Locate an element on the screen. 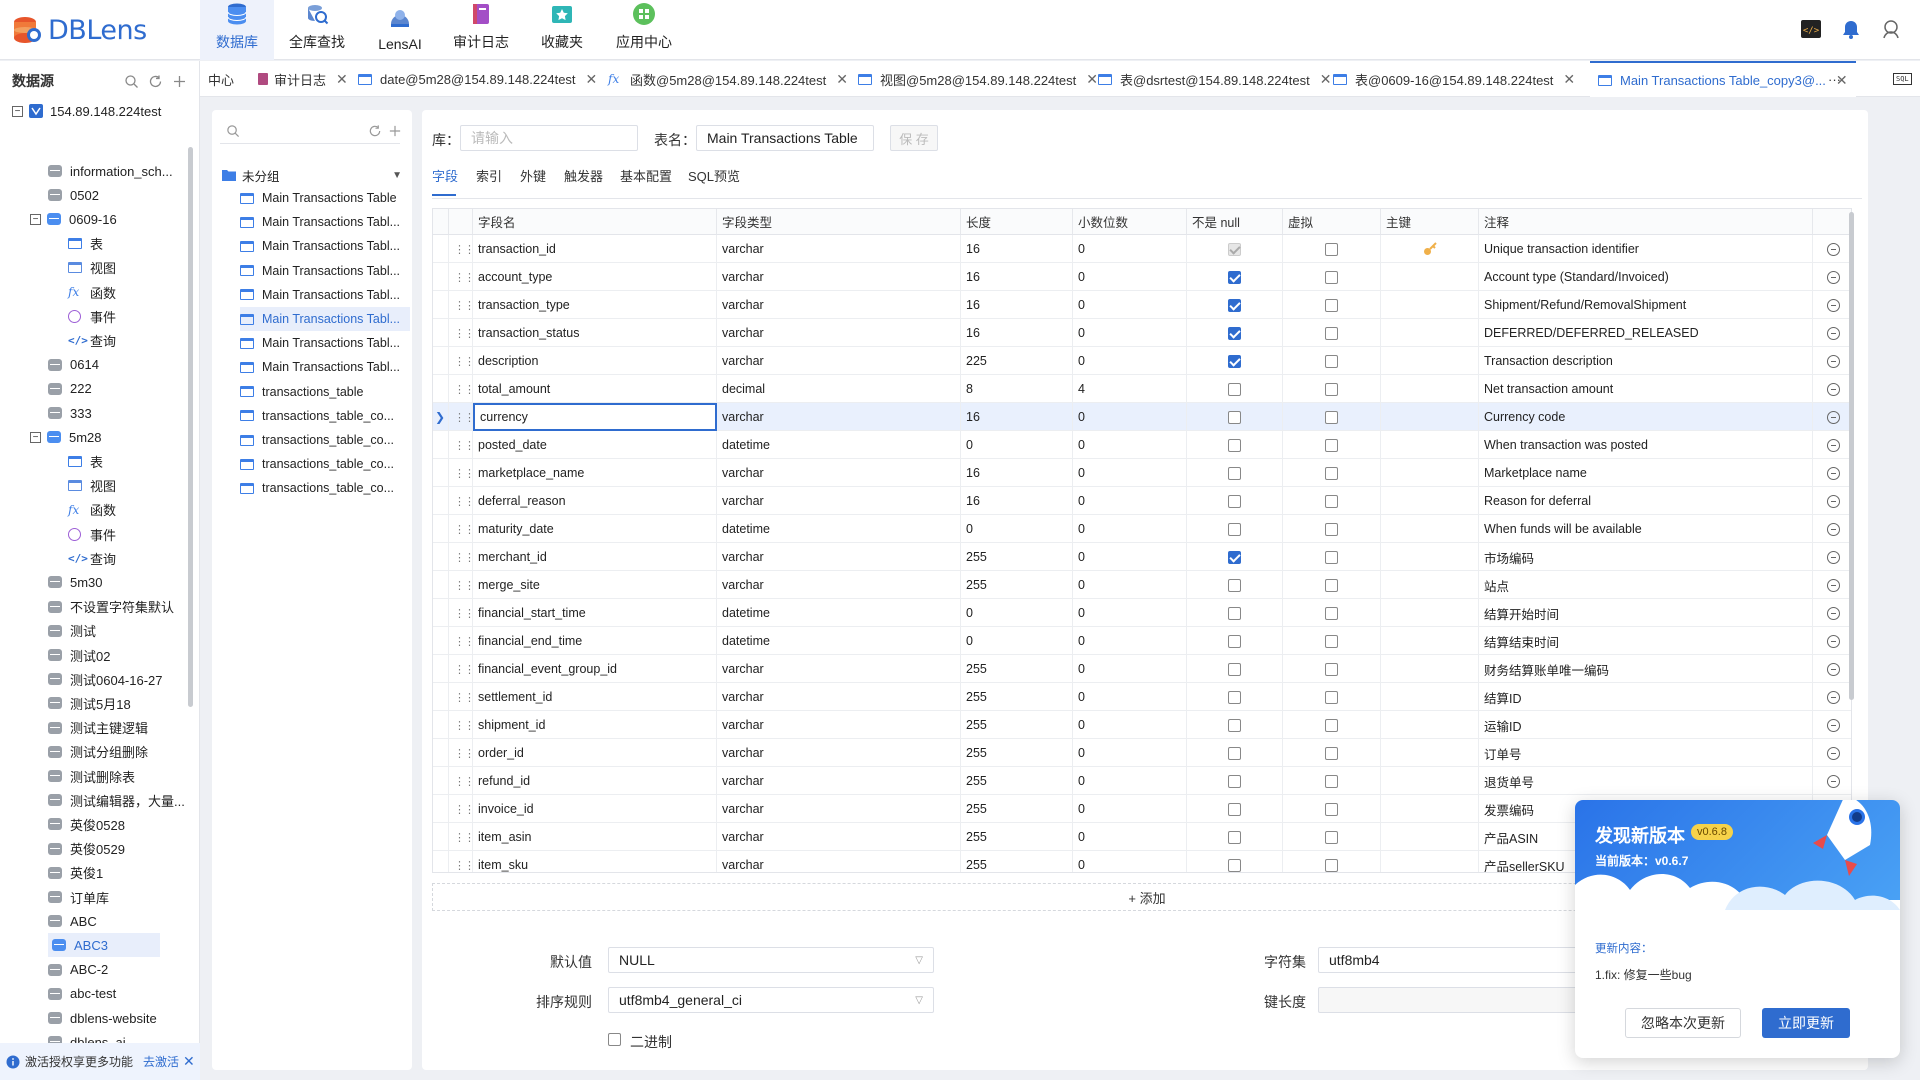 Image resolution: width=1920 pixels, height=1080 pixels. length-cell: 225 is located at coordinates (976, 361).